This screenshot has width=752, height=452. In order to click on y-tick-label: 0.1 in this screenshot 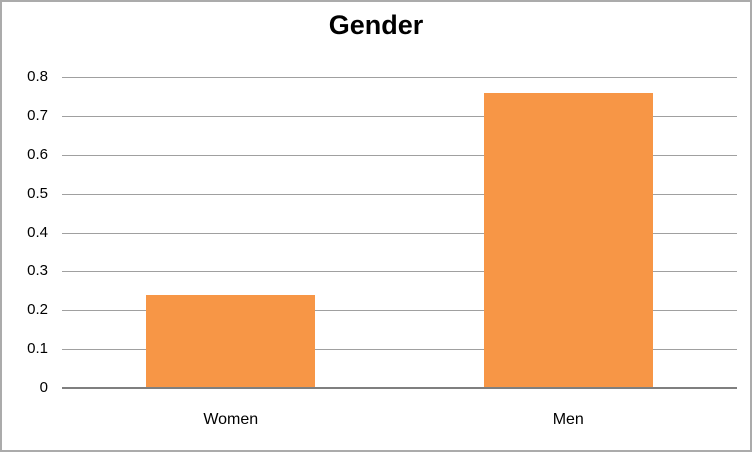, I will do `click(37, 349)`.